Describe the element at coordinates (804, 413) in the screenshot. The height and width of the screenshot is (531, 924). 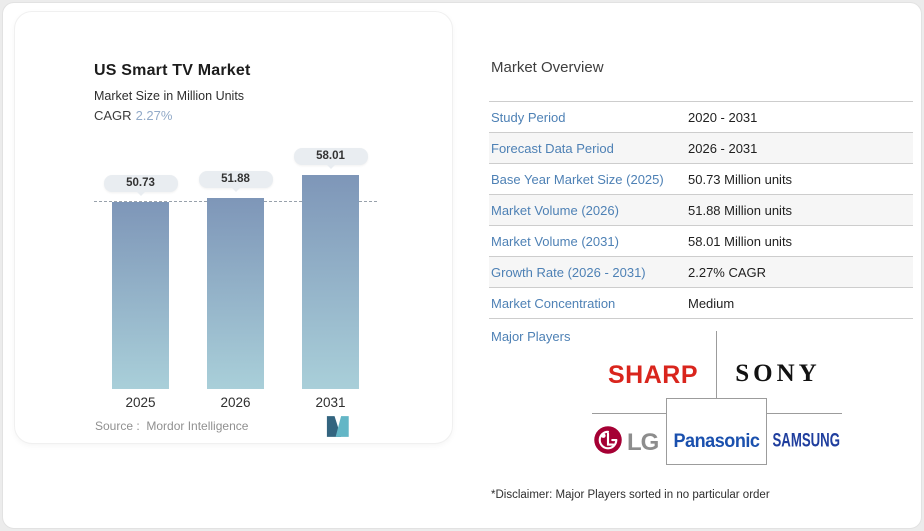
I see `players-divider-horizontal-right` at that location.